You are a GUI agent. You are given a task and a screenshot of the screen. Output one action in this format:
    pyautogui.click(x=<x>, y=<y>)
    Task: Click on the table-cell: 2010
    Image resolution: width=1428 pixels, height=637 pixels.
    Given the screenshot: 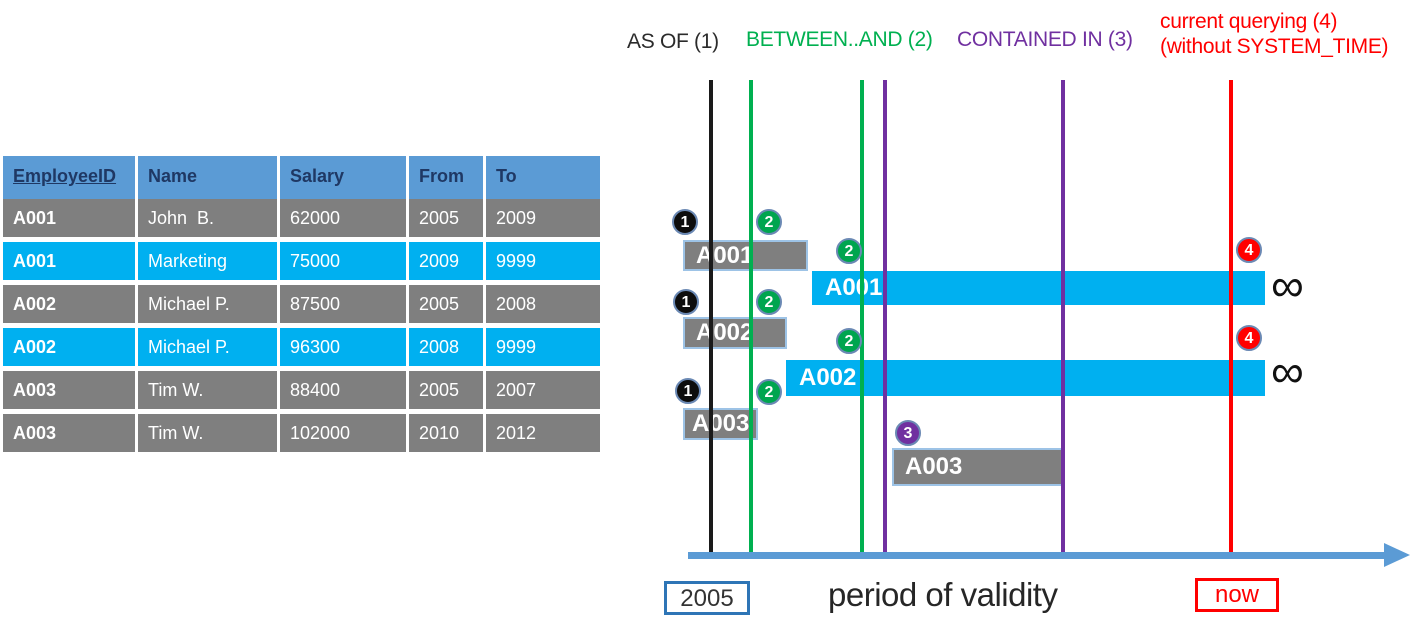 What is the action you would take?
    pyautogui.click(x=446, y=433)
    